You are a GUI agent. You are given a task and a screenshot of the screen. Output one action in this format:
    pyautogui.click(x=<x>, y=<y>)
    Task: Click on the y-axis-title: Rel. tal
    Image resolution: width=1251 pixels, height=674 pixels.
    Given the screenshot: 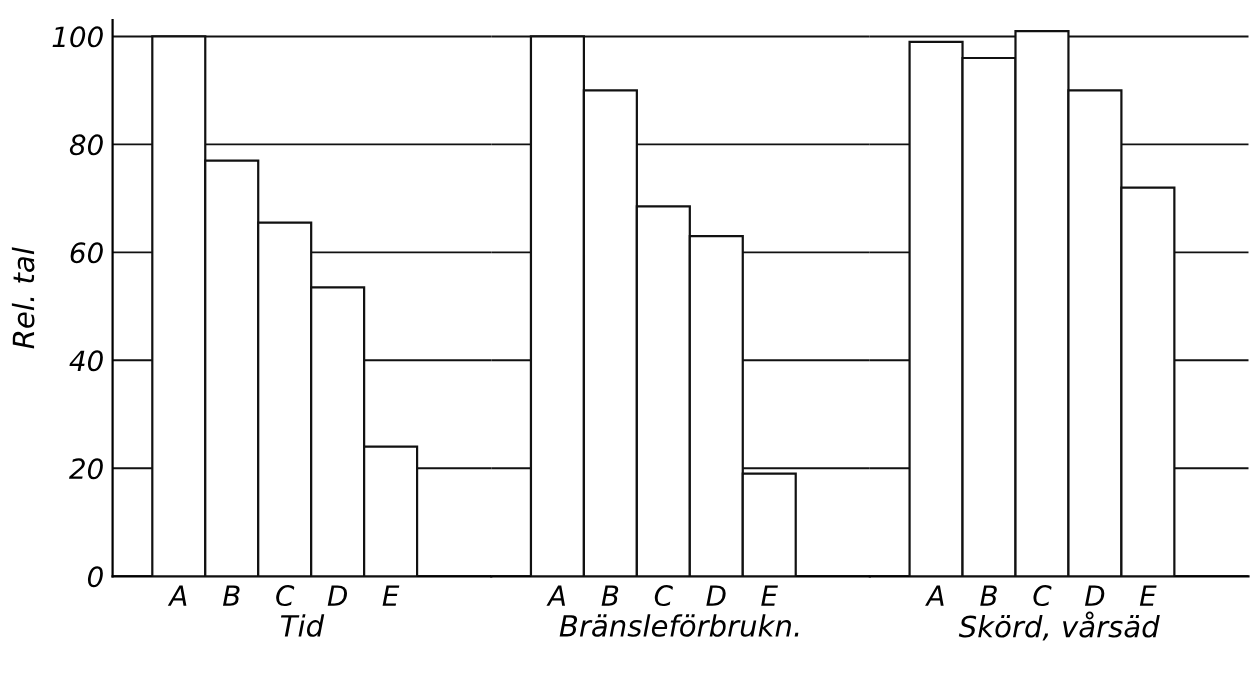 What is the action you would take?
    pyautogui.click(x=23, y=298)
    